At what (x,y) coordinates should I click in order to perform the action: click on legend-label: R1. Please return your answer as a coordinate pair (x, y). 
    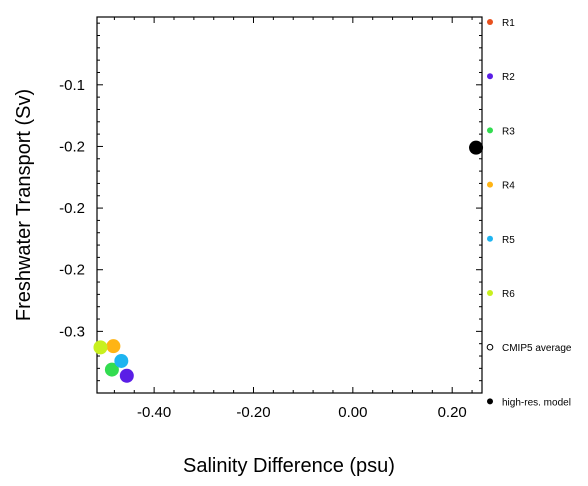
    Looking at the image, I should click on (508, 23).